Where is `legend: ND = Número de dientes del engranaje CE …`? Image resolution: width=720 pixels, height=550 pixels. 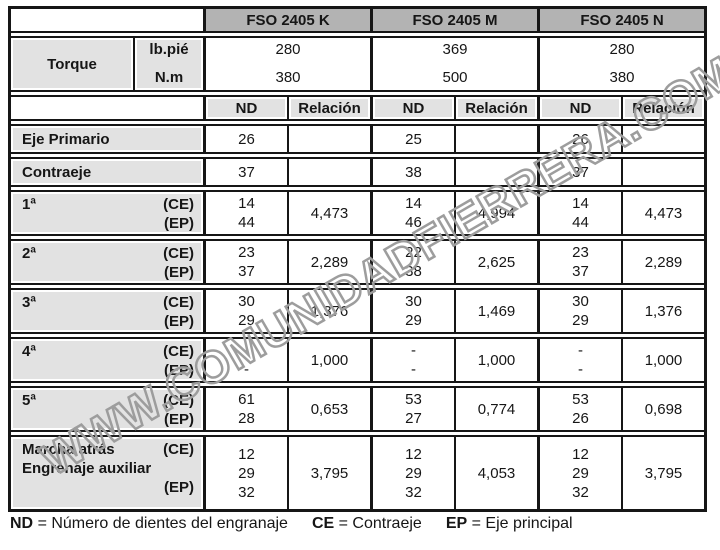 legend: ND = Número de dientes del engranaje CE … is located at coordinates (291, 524).